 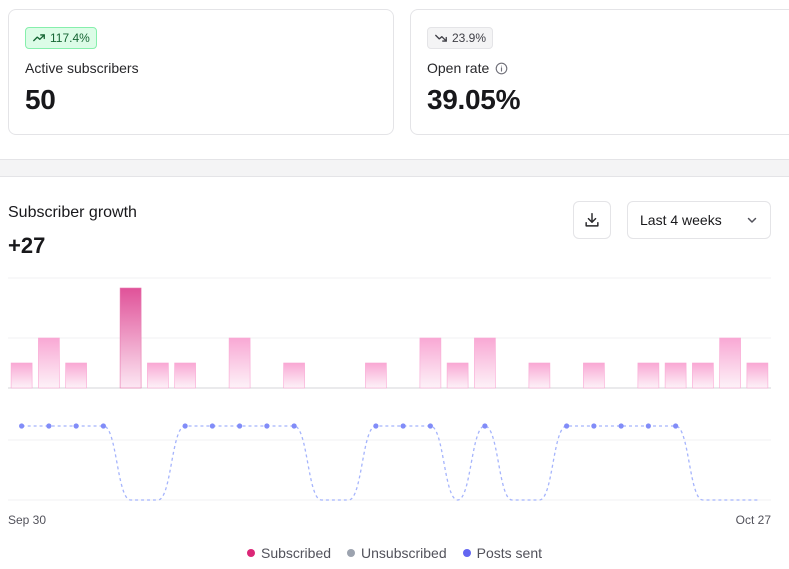 I want to click on legend-item-posts-sent: Posts sent, so click(x=502, y=553).